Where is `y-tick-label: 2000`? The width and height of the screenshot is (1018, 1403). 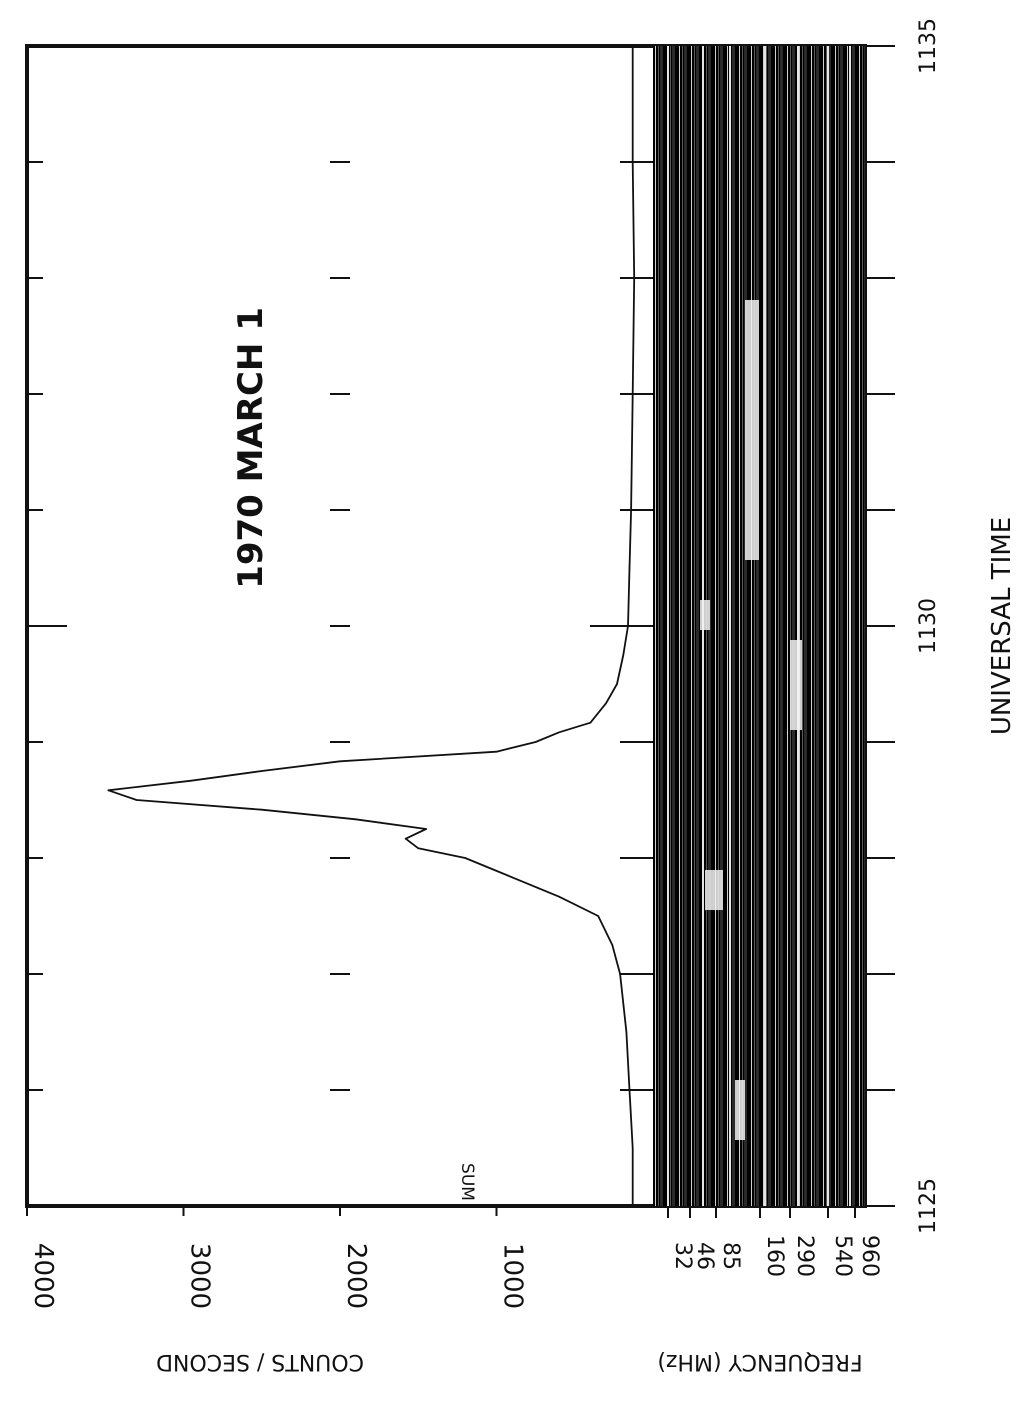 y-tick-label: 2000 is located at coordinates (356, 1276).